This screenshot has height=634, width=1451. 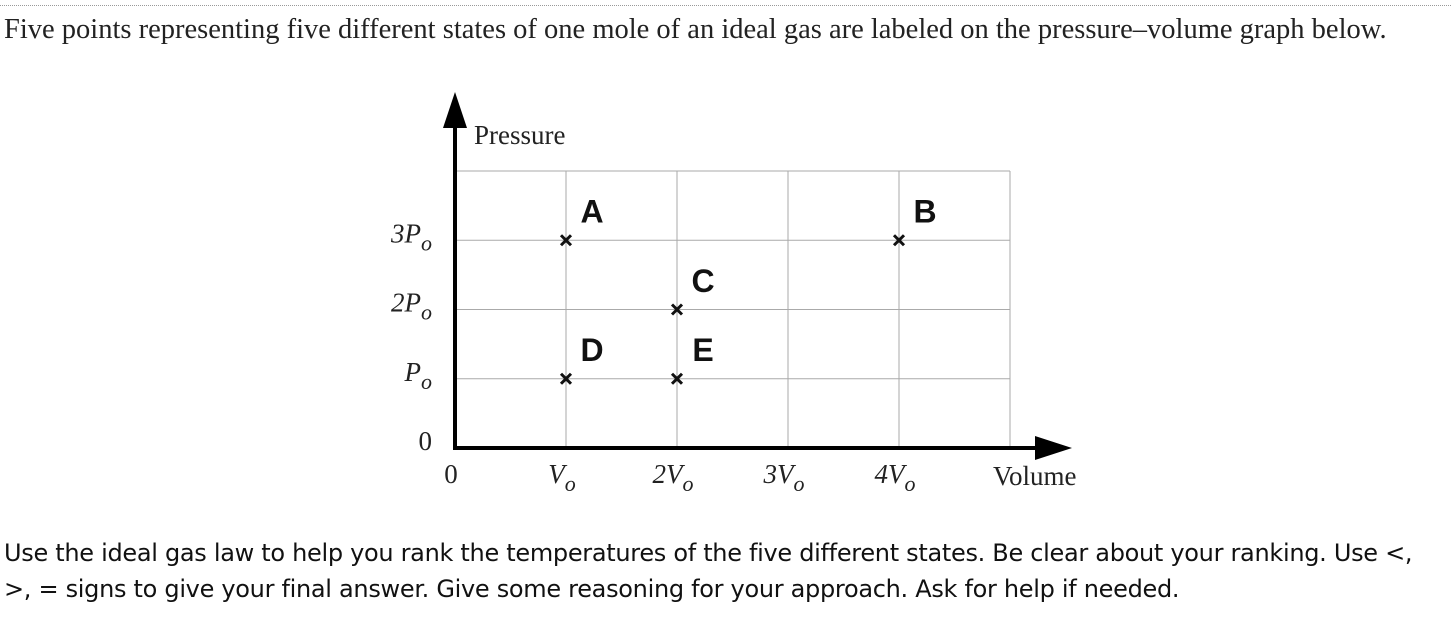 I want to click on point-label: B, so click(x=924, y=212).